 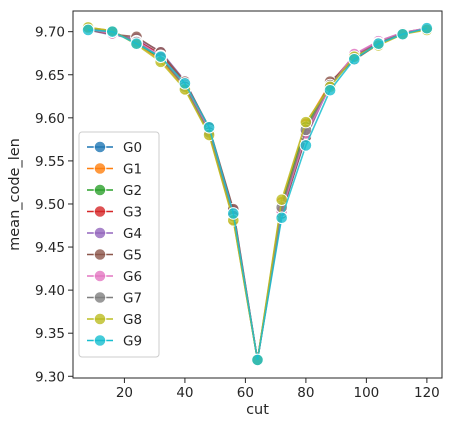 What do you see at coordinates (124, 393) in the screenshot?
I see `x-tick-label-0: 20` at bounding box center [124, 393].